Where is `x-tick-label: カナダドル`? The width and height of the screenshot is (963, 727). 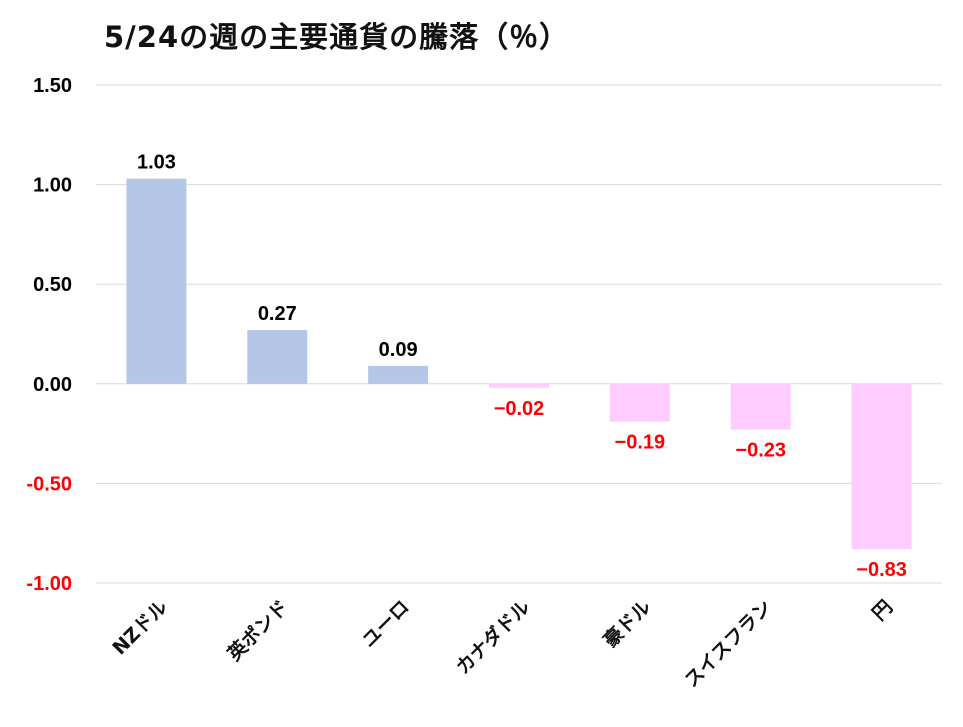
x-tick-label: カナダドル is located at coordinates (492, 636).